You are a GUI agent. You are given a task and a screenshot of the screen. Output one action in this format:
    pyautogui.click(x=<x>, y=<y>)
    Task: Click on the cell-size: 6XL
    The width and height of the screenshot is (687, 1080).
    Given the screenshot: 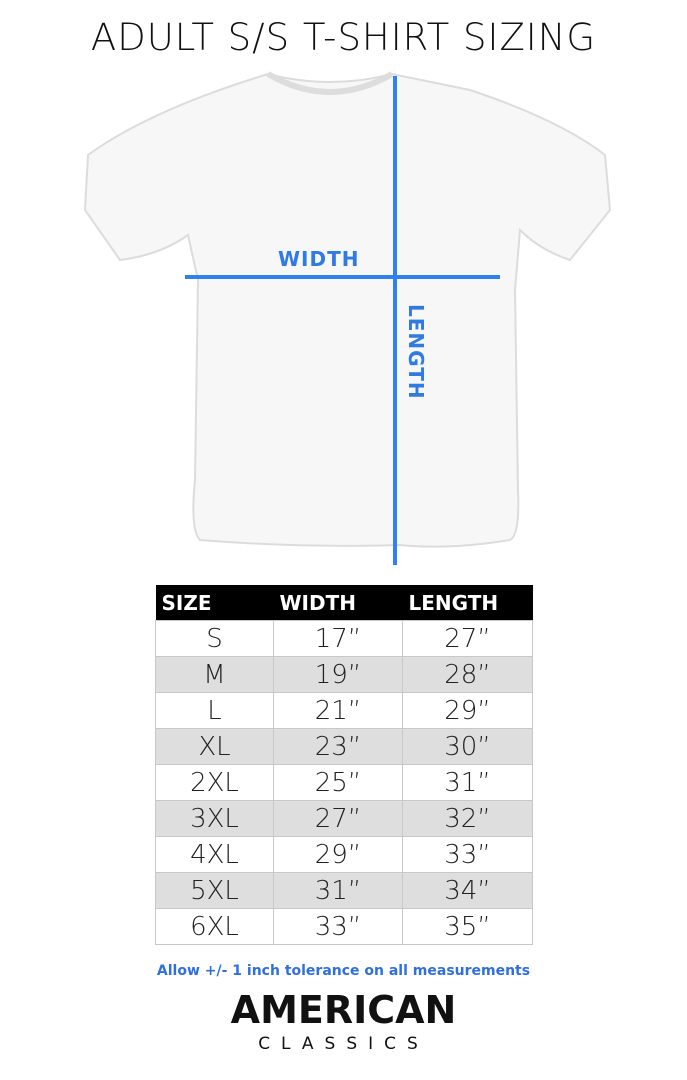 What is the action you would take?
    pyautogui.click(x=214, y=926)
    